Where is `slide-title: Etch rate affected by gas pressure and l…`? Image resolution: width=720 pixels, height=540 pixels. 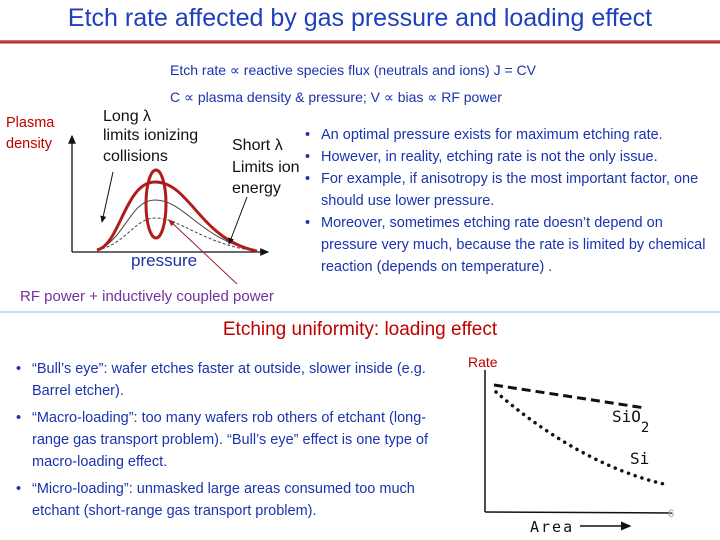 slide-title: Etch rate affected by gas pressure and l… is located at coordinates (360, 18).